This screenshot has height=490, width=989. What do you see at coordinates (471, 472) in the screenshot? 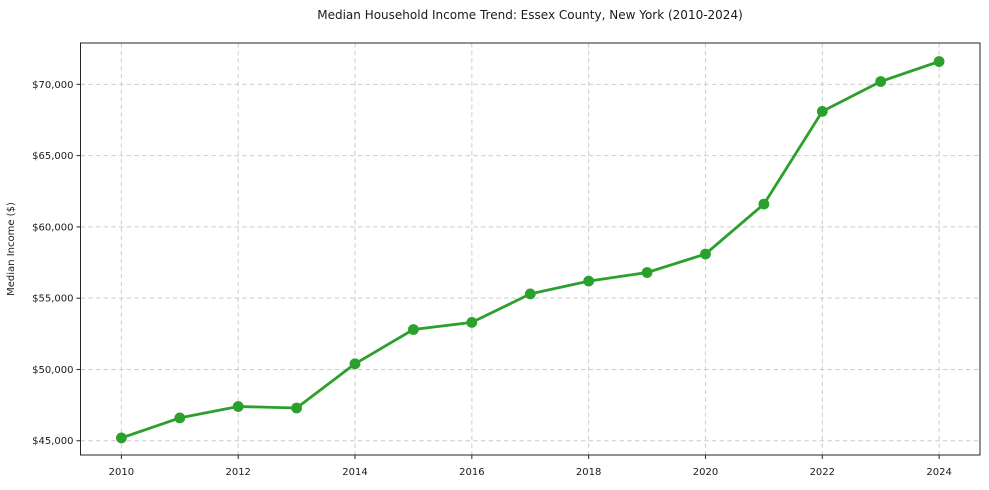
I see `x-tick-label: 2016` at bounding box center [471, 472].